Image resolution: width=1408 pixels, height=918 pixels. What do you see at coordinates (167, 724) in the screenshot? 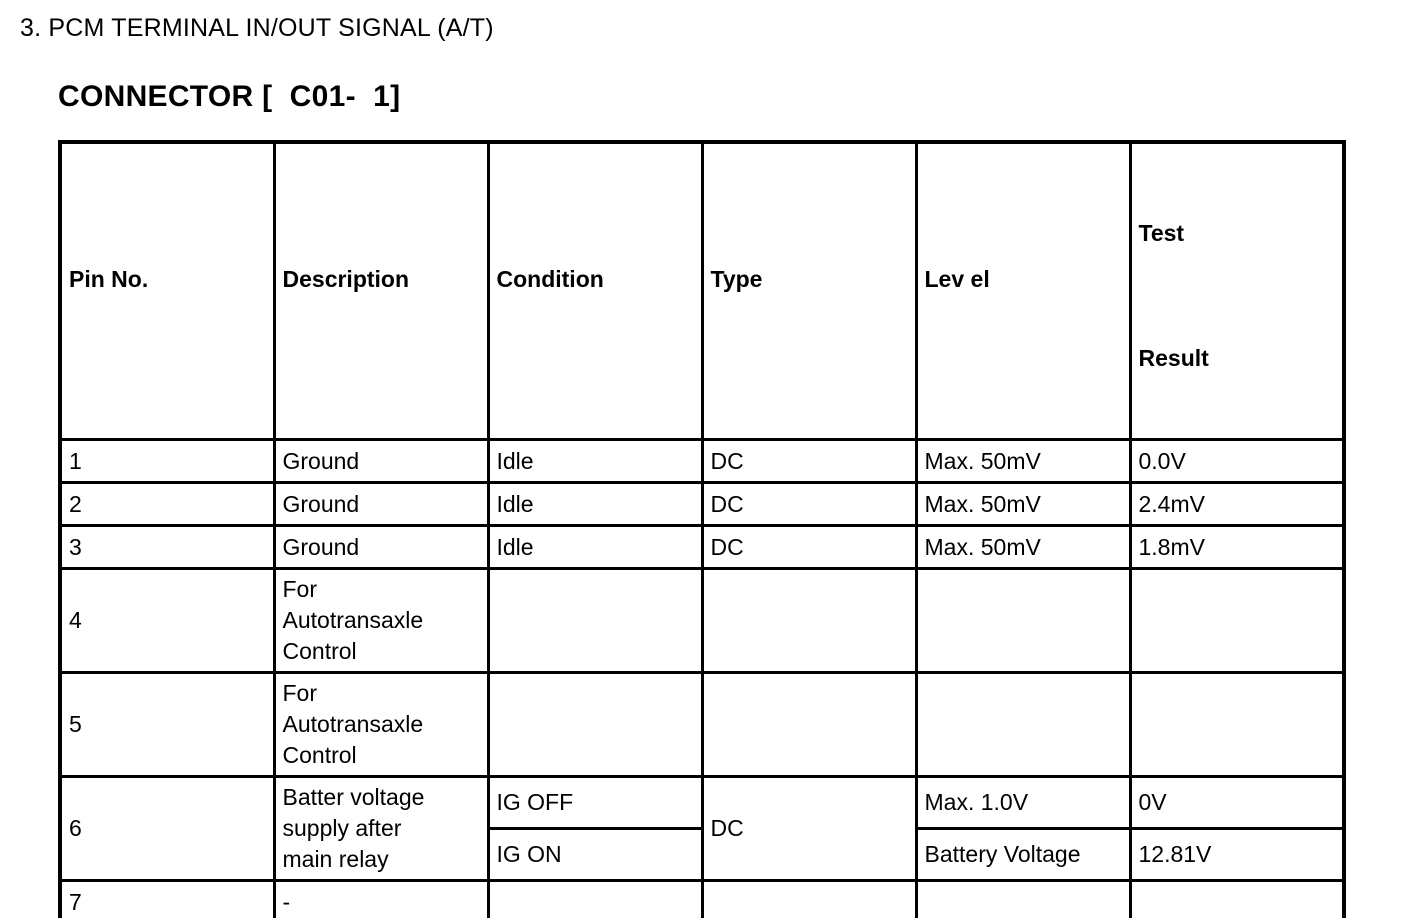
I see `cell-pin: 5` at bounding box center [167, 724].